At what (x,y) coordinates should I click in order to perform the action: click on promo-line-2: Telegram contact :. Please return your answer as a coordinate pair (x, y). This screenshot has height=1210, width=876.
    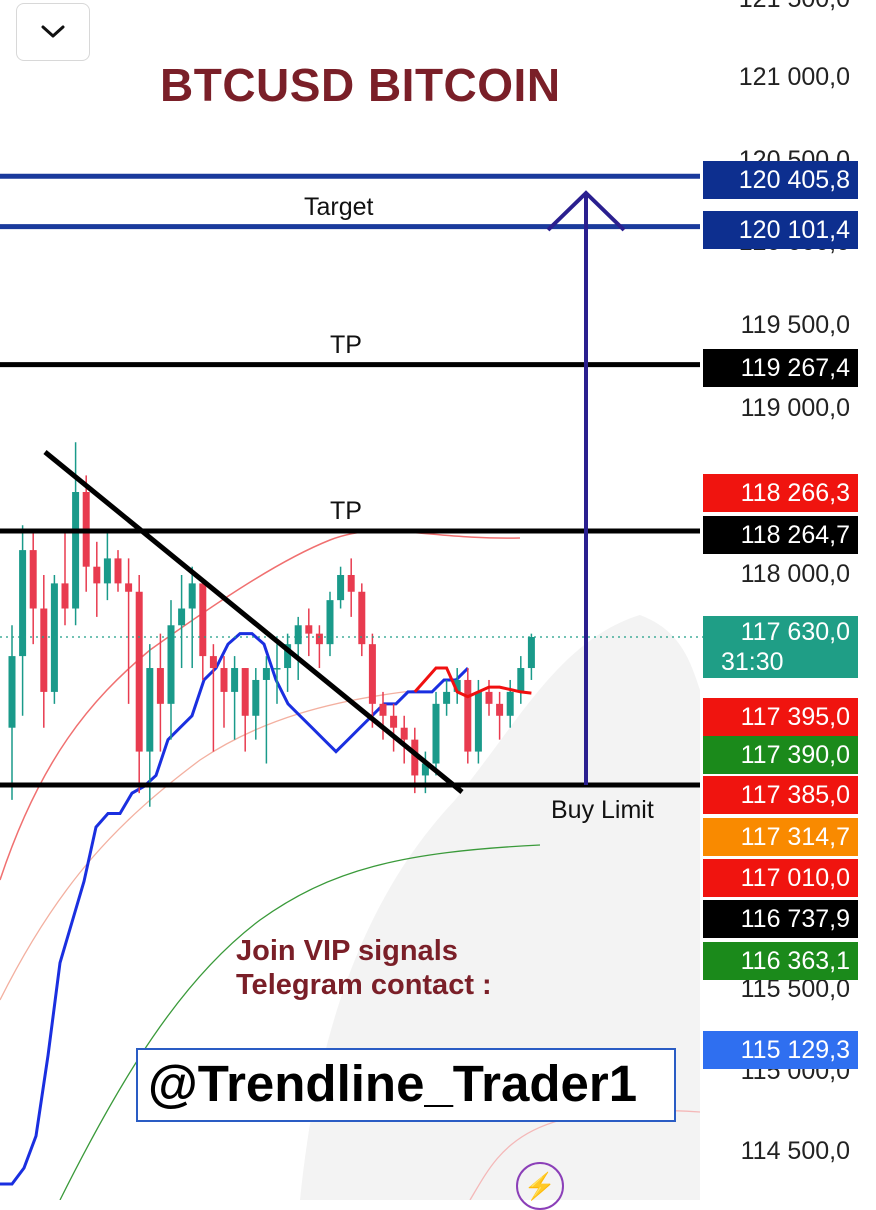
    Looking at the image, I should click on (364, 985).